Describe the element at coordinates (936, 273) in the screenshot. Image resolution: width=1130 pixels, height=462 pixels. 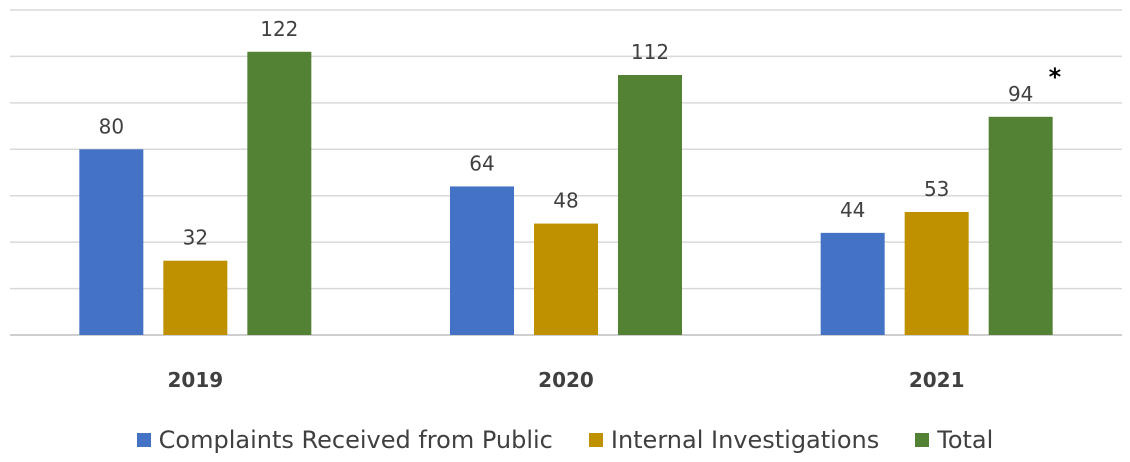
I see `bar-2021-internal-investigations` at that location.